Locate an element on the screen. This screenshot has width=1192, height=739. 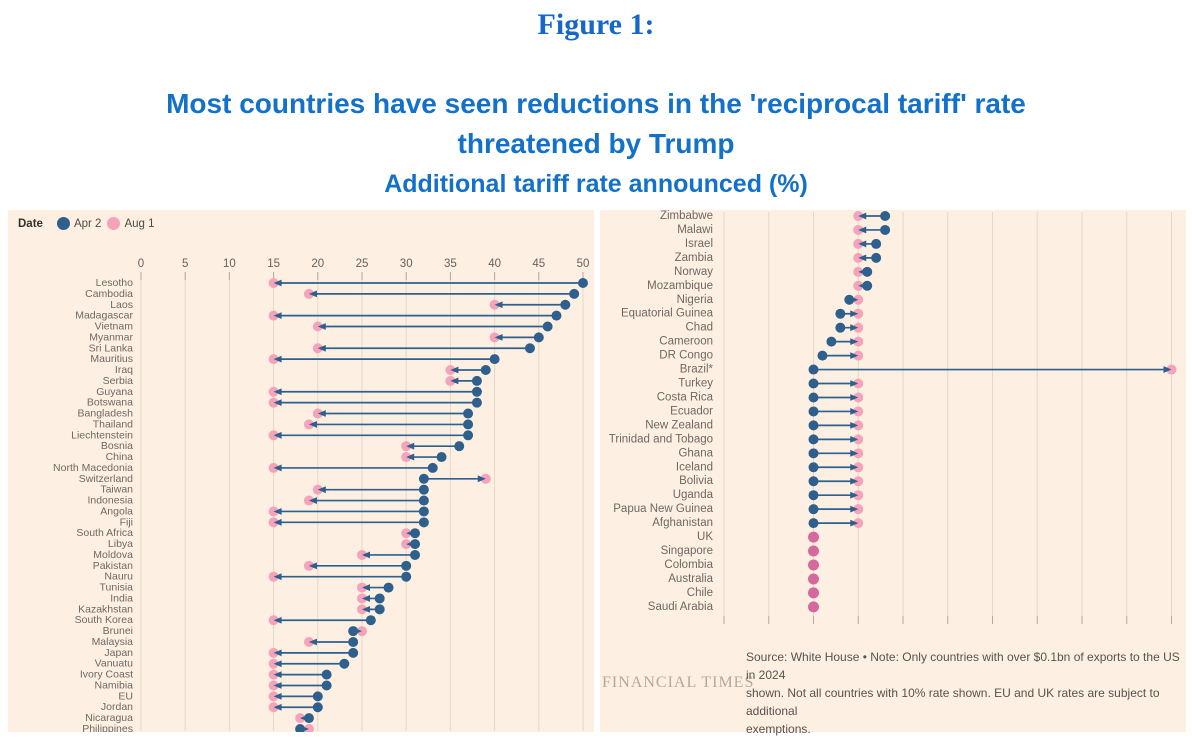
country-label: Vietnam is located at coordinates (114, 327).